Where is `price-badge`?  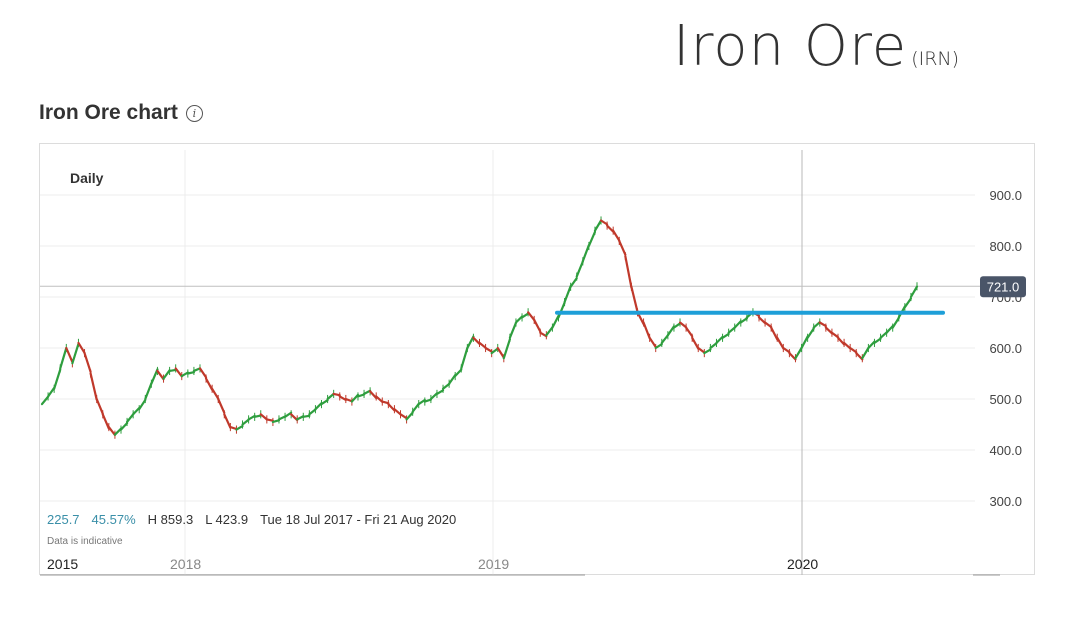 price-badge is located at coordinates (1003, 287).